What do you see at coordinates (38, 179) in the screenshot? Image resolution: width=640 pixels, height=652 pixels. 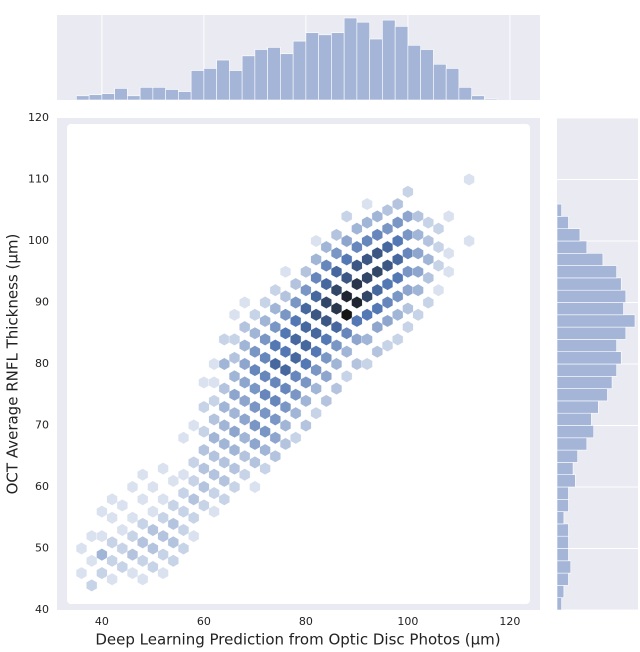 I see `y-tick-label: 110` at bounding box center [38, 179].